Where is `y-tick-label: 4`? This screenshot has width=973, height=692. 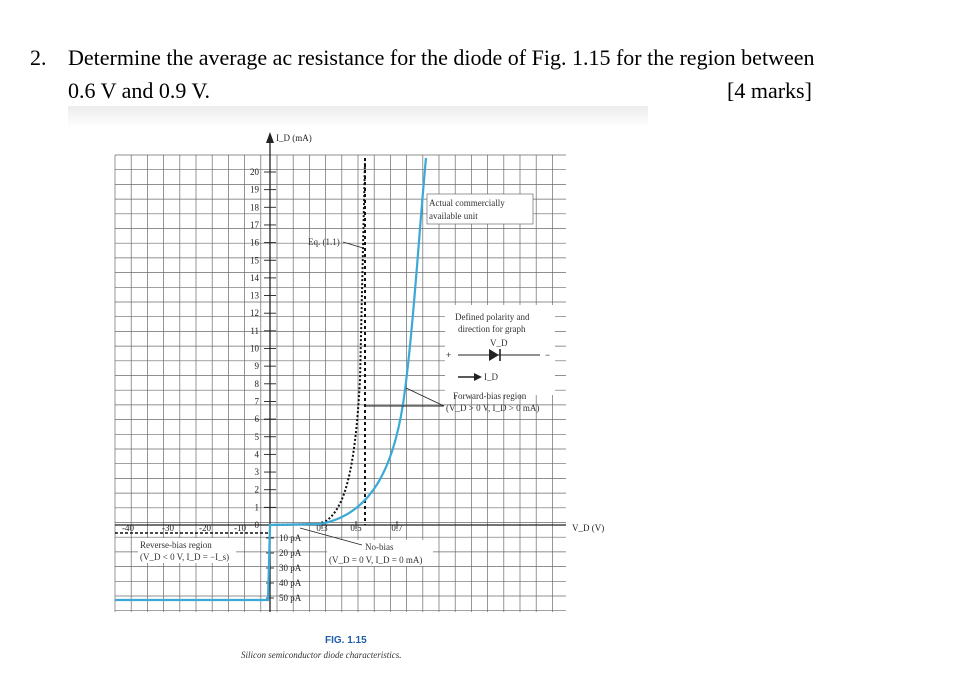
y-tick-label: 4 is located at coordinates (257, 454).